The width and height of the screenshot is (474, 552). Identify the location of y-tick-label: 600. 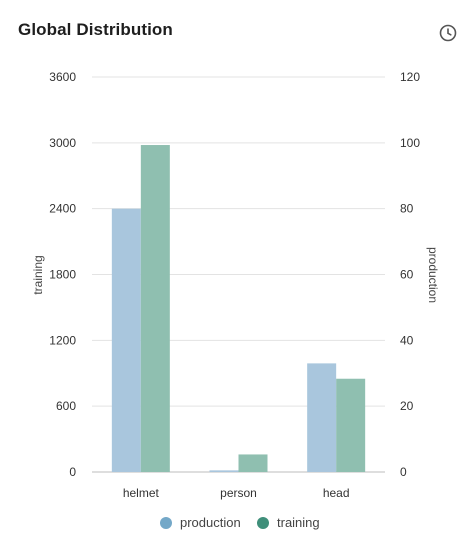
(66, 406).